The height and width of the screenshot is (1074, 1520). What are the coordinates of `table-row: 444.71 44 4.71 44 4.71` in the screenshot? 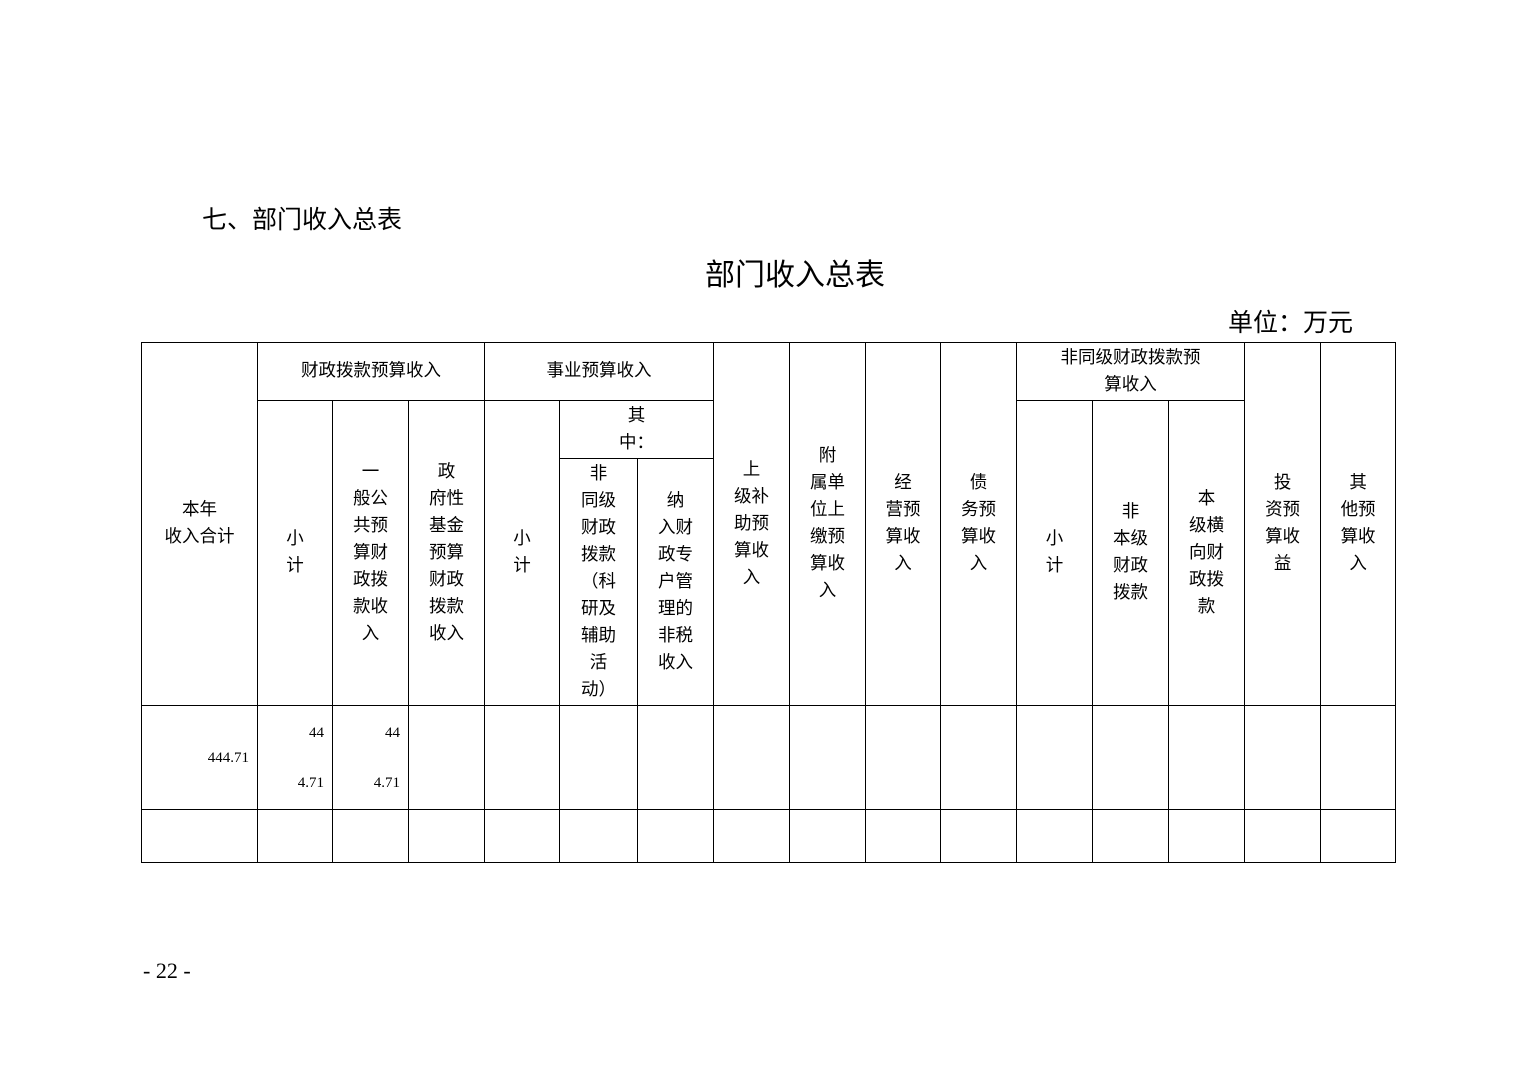 It's located at (769, 757).